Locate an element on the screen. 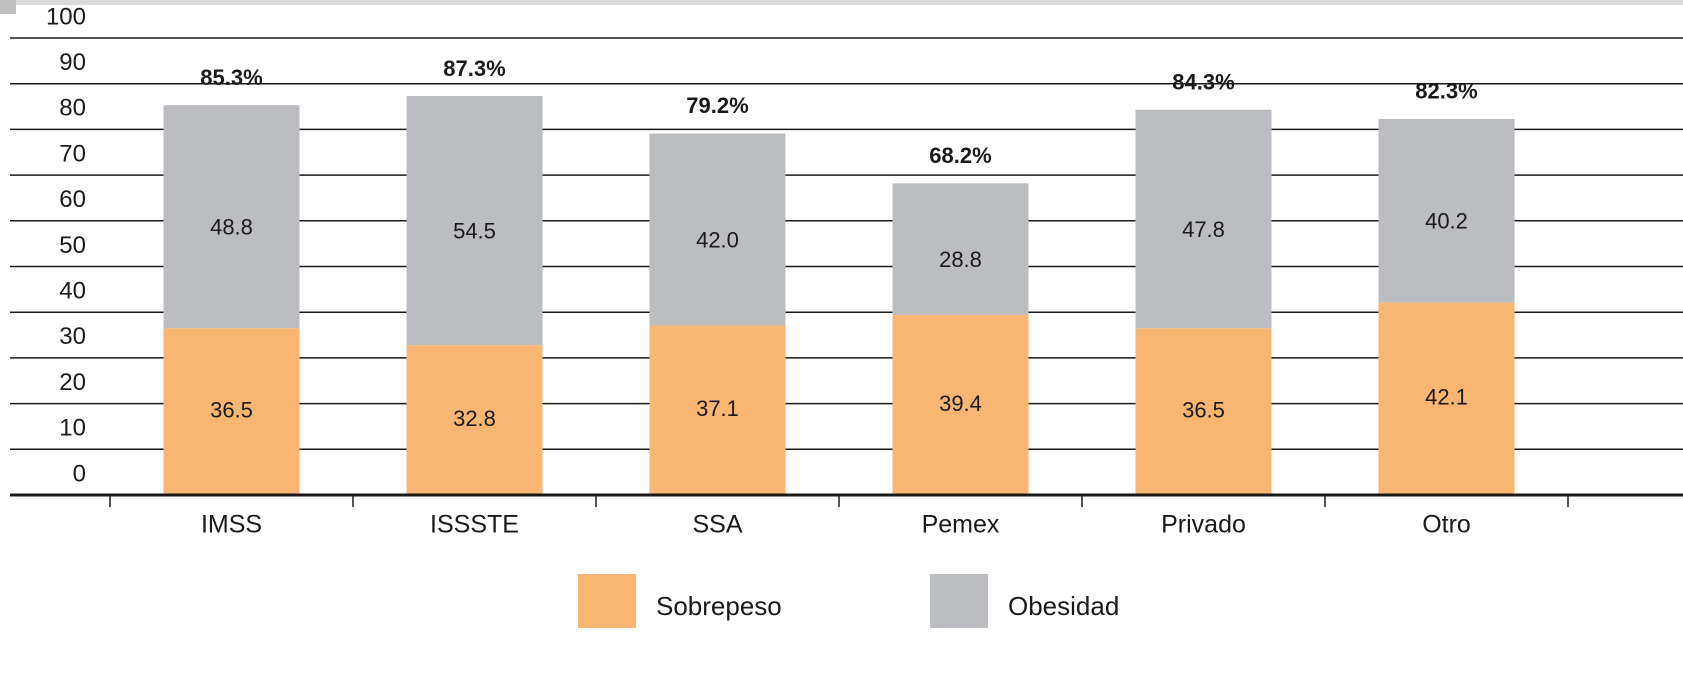 The width and height of the screenshot is (1683, 674). y-tick-label: 10 is located at coordinates (72, 428).